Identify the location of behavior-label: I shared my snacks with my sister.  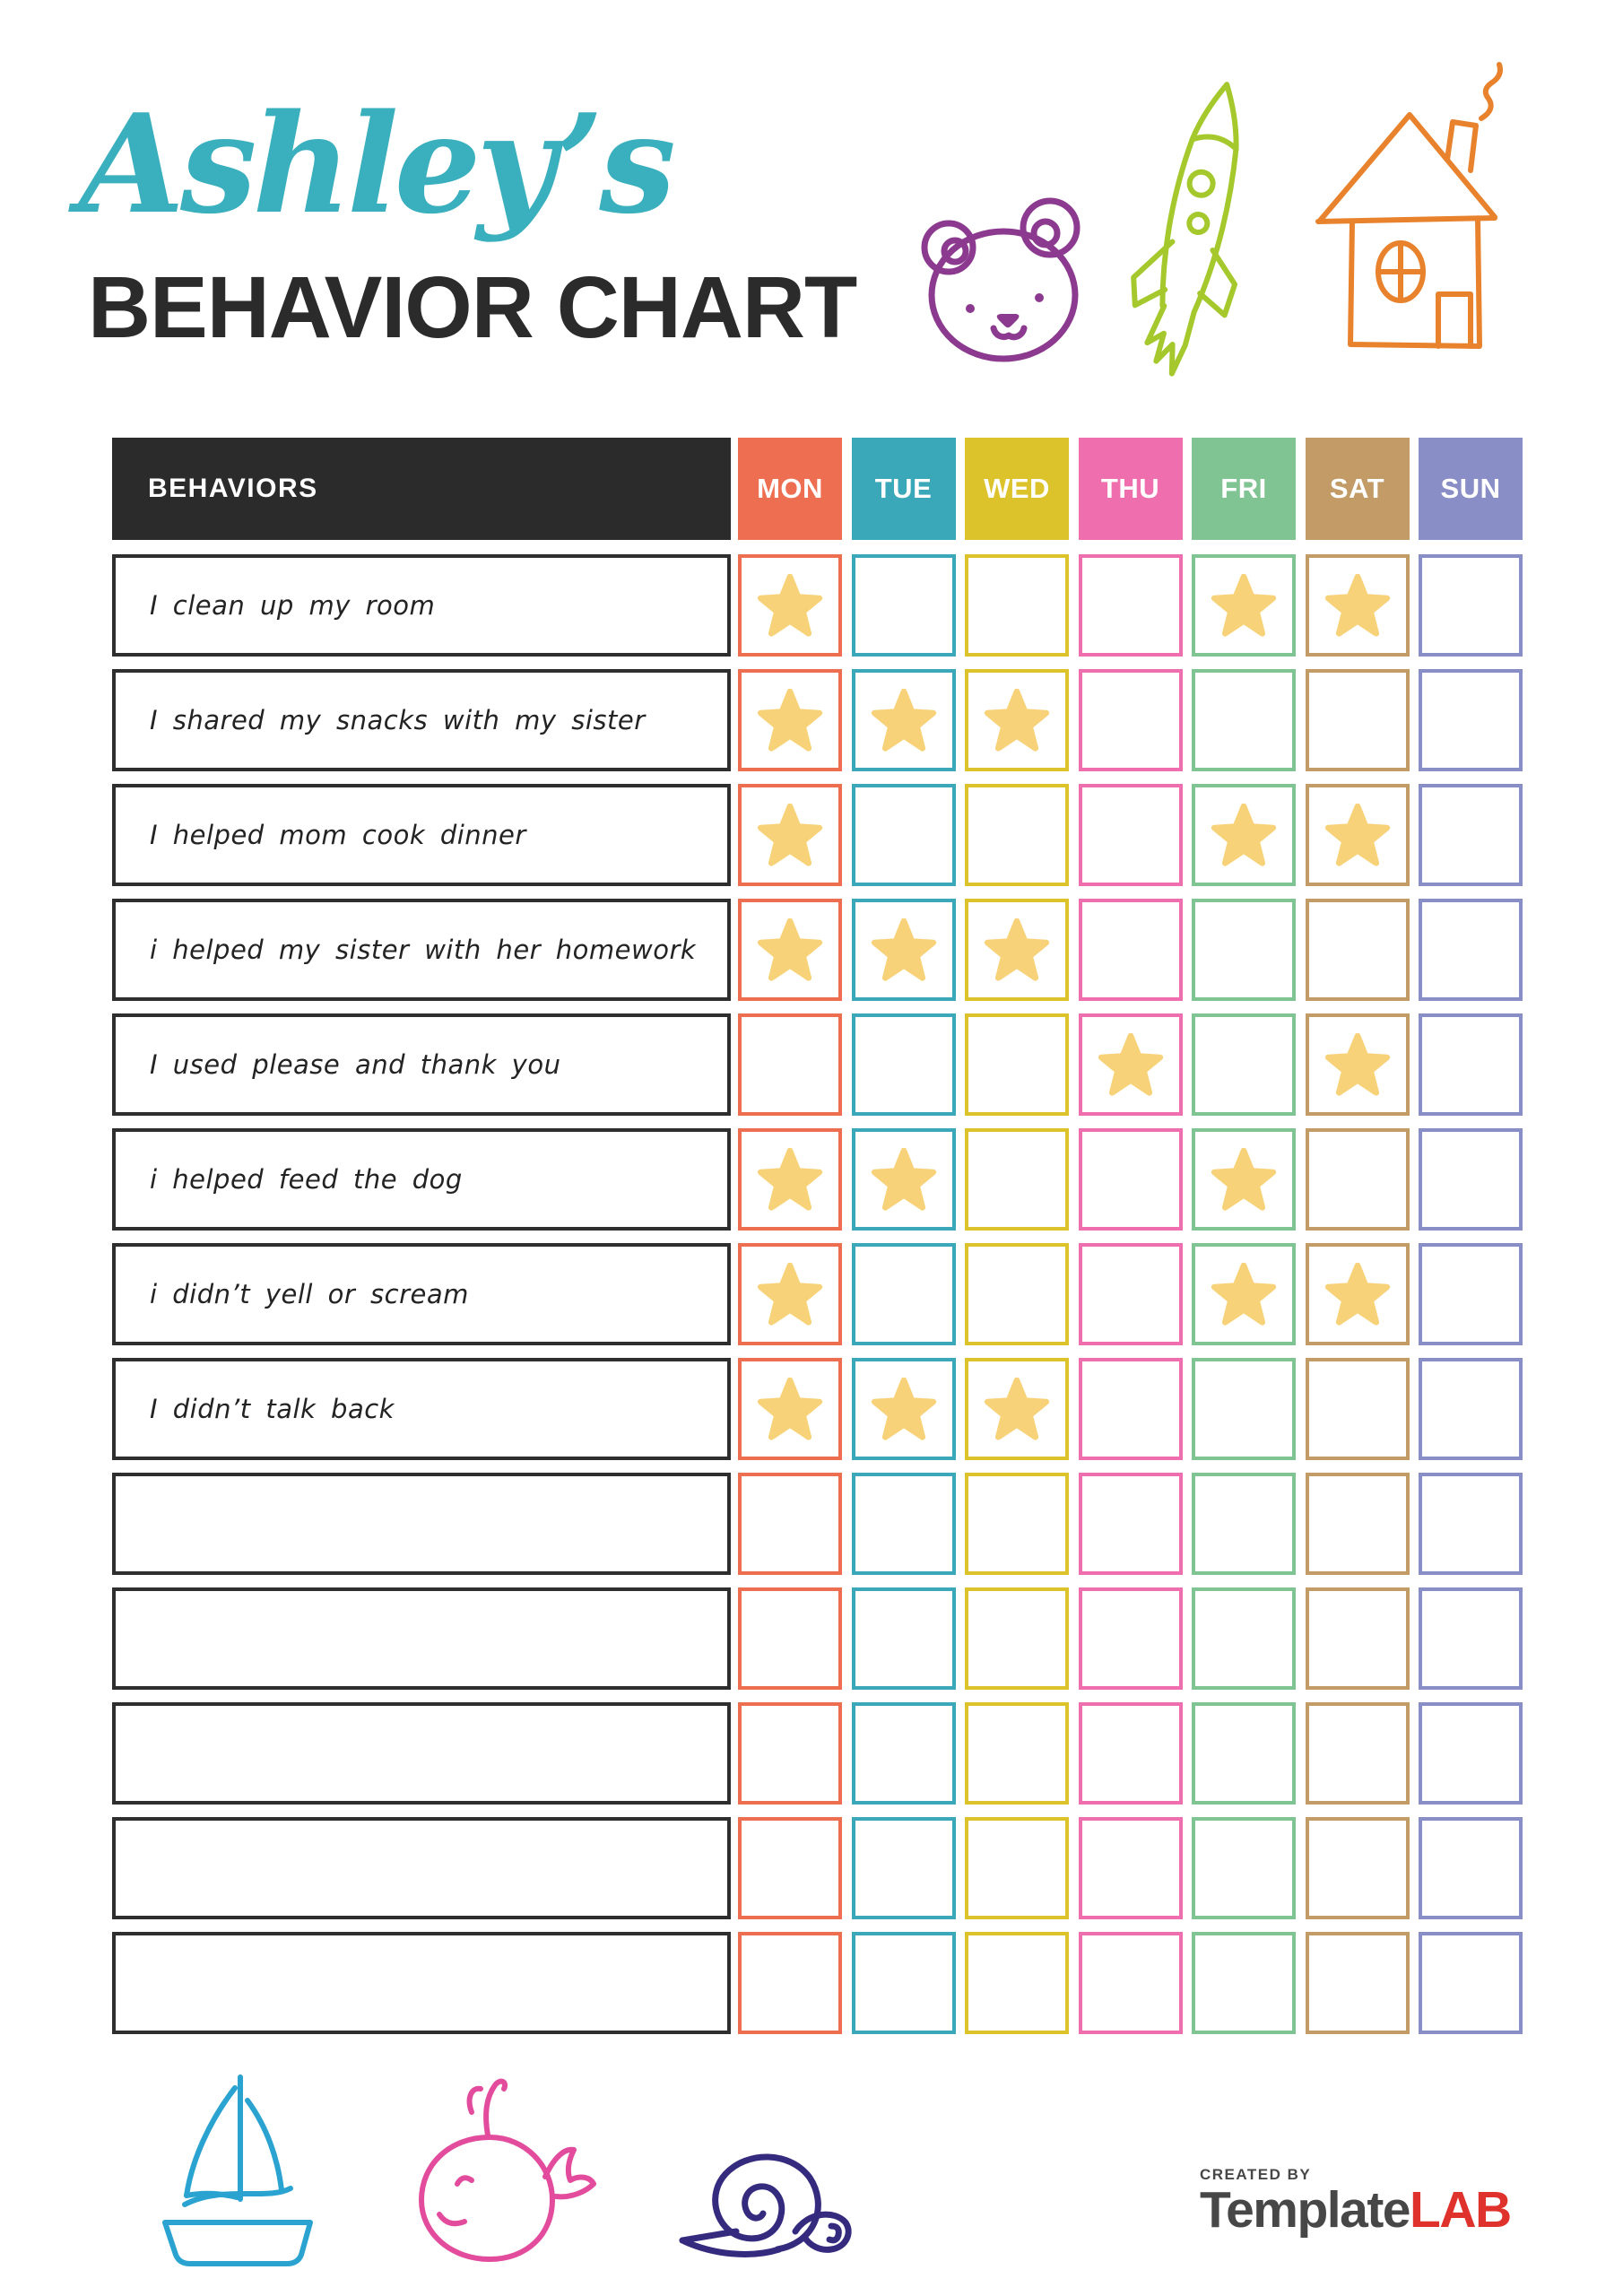
(421, 720).